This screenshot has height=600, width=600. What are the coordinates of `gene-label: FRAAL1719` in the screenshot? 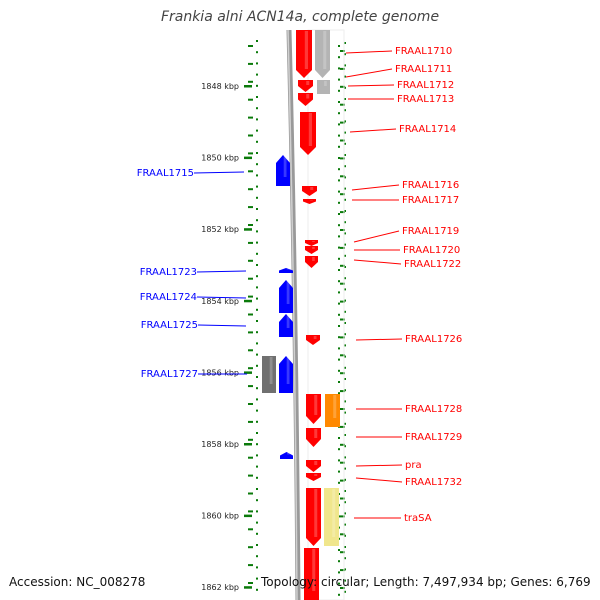 It's located at (430, 231).